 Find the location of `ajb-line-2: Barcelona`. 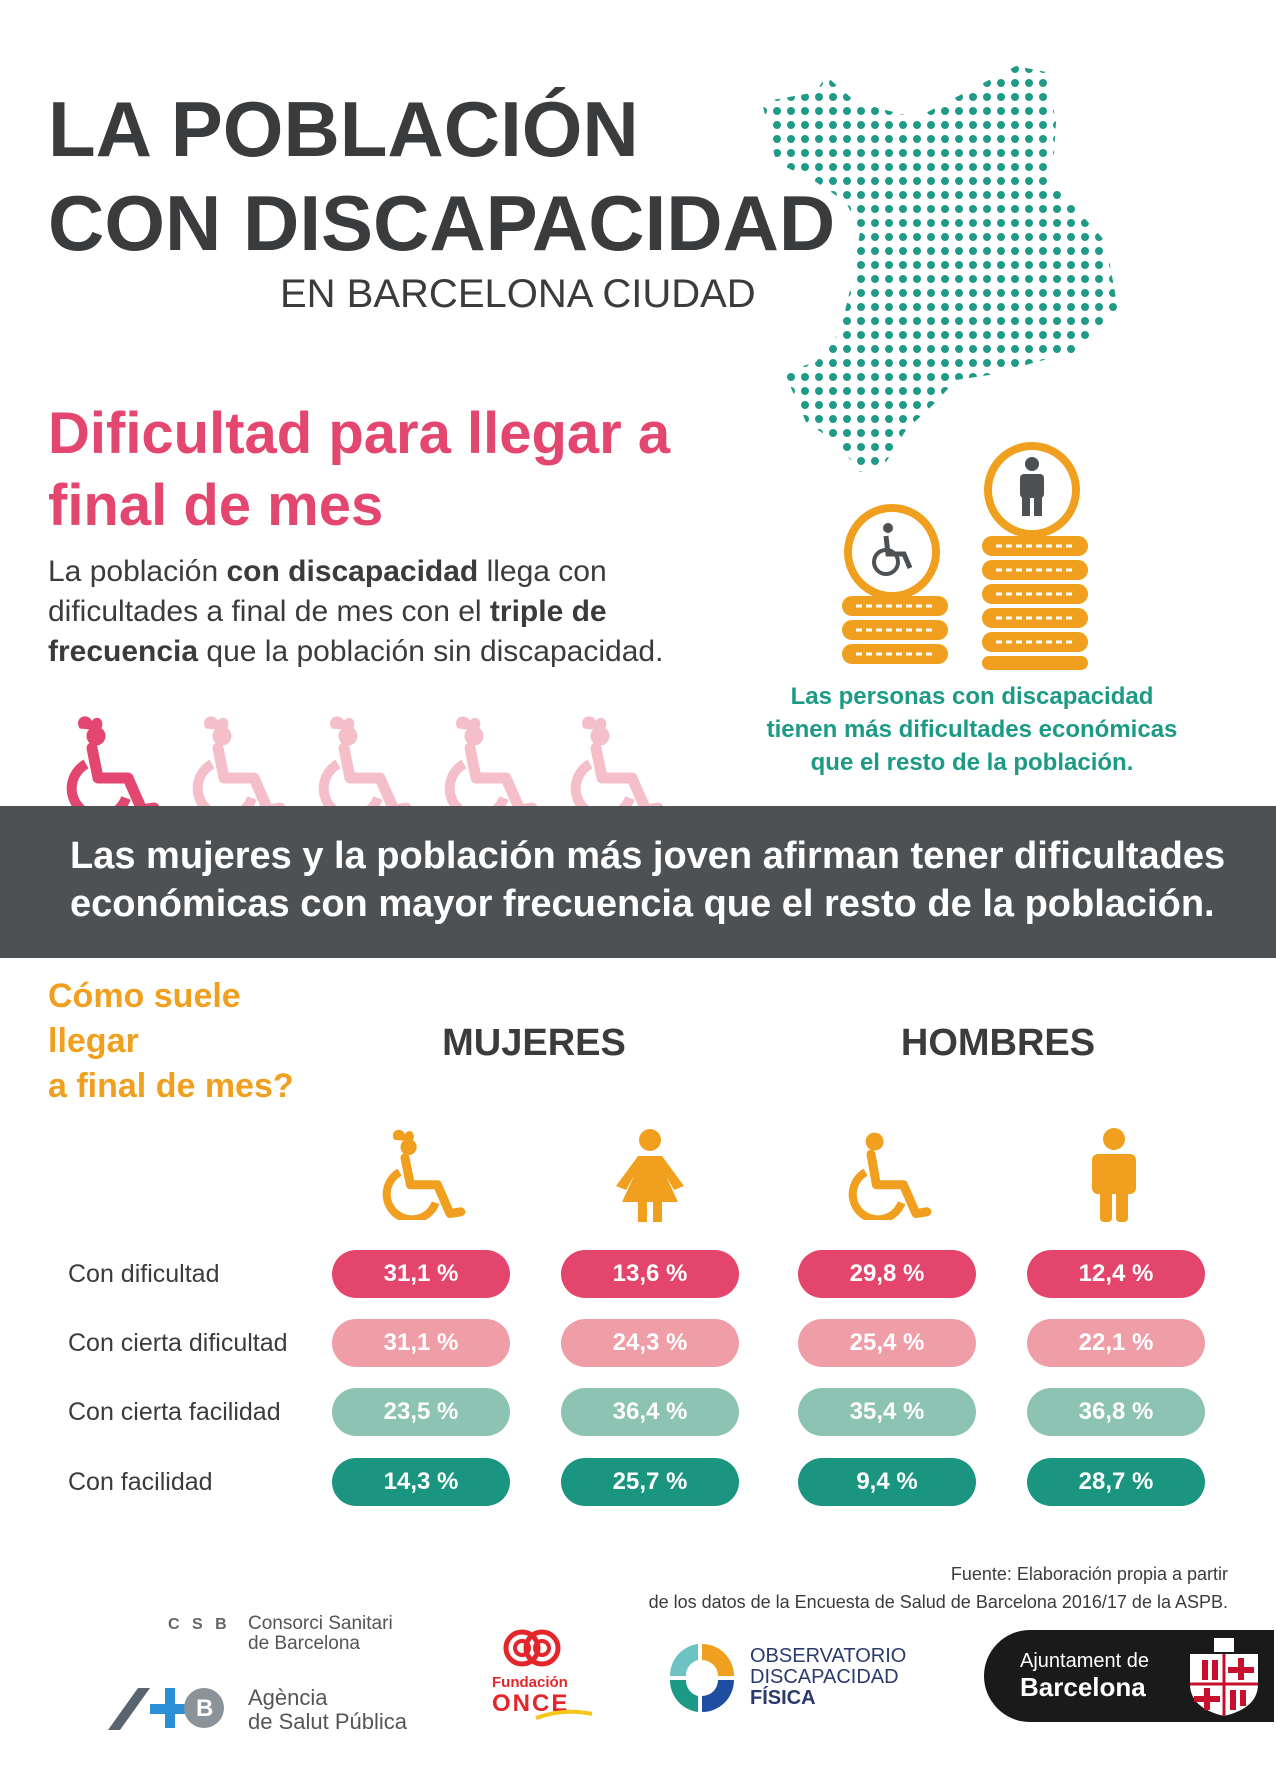

ajb-line-2: Barcelona is located at coordinates (1083, 1687).